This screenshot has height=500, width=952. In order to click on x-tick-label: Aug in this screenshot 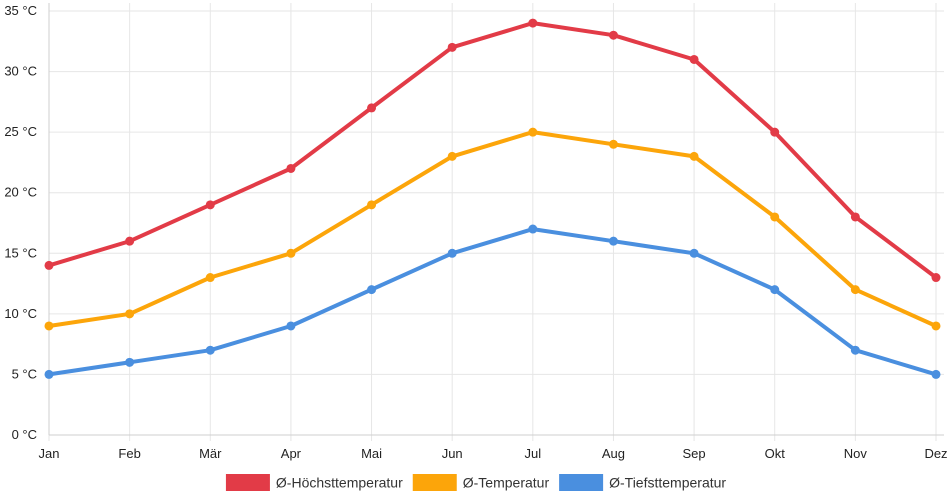, I will do `click(613, 453)`.